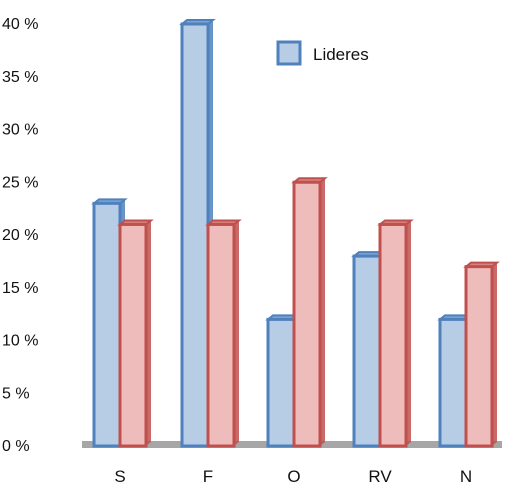  I want to click on legend-swatch, so click(289, 53).